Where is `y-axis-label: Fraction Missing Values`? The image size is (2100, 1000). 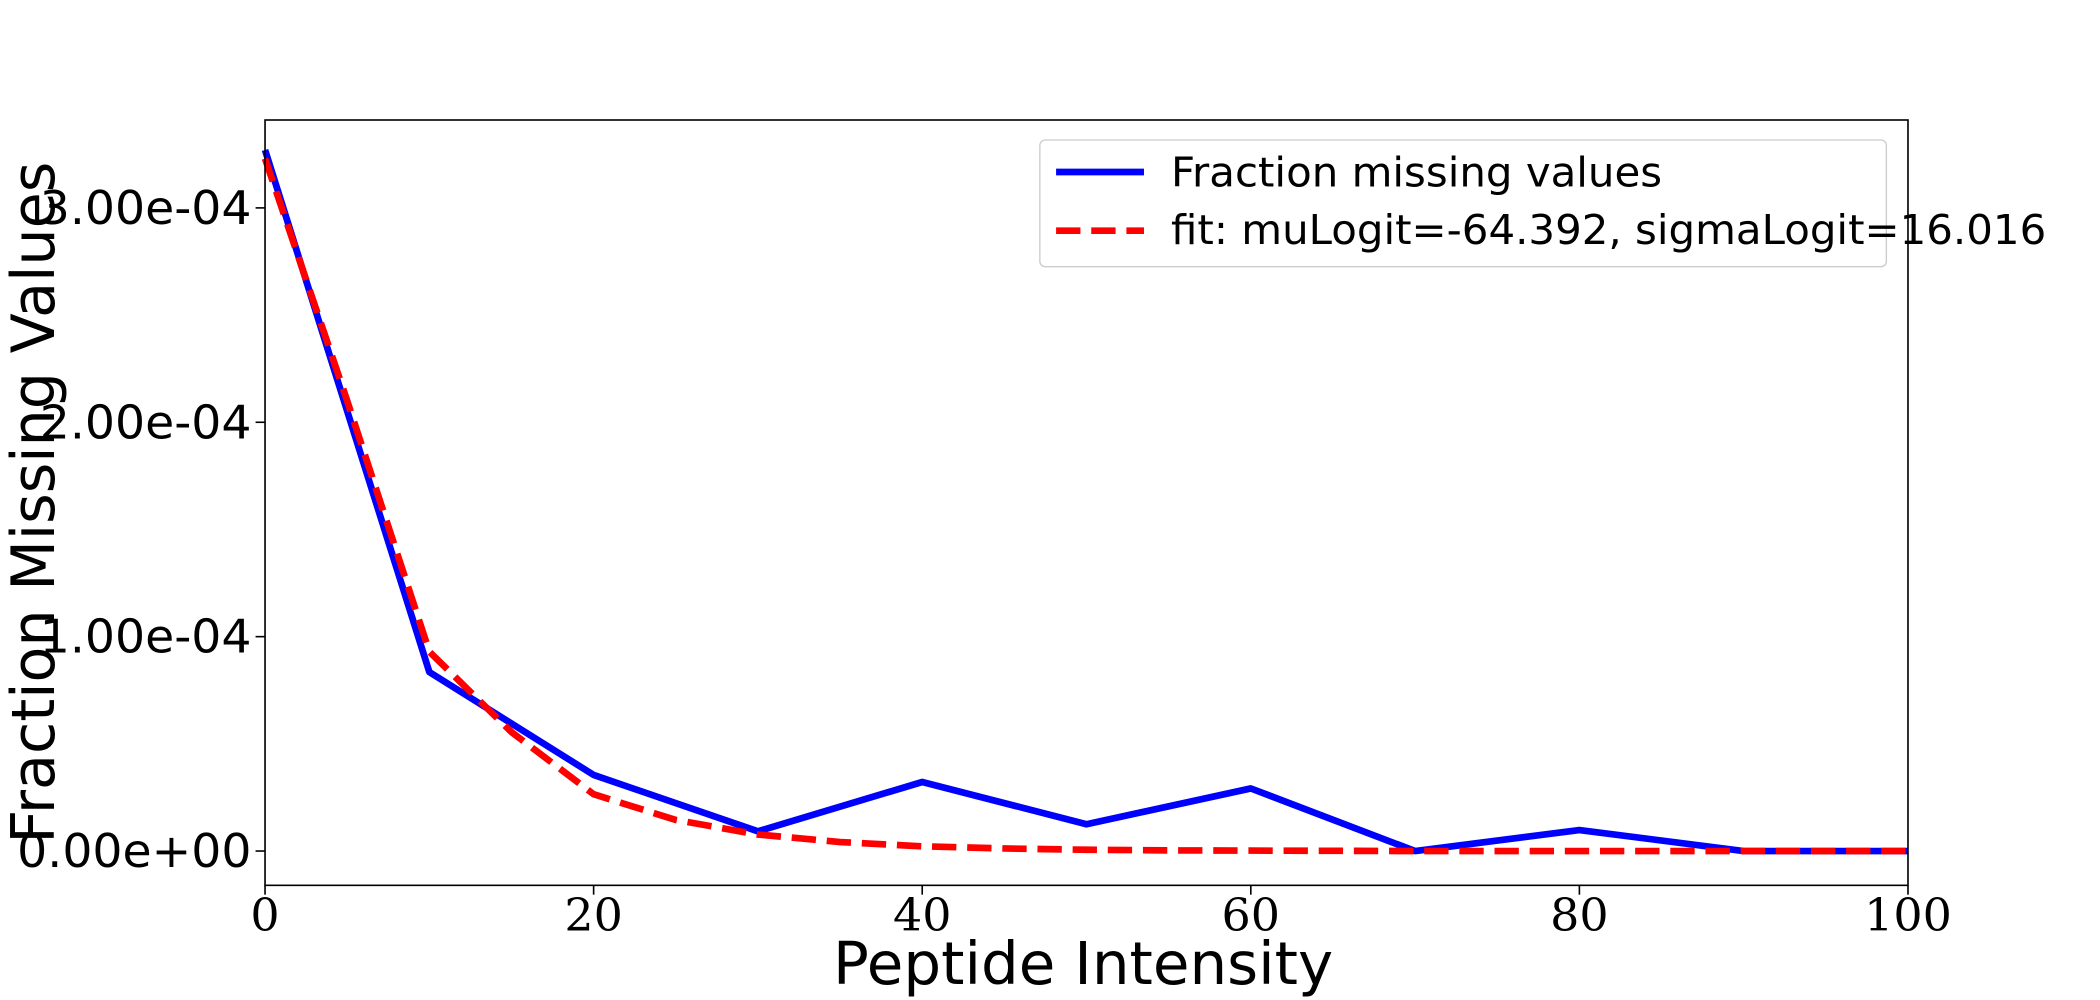 y-axis-label: Fraction Missing Values is located at coordinates (34, 503).